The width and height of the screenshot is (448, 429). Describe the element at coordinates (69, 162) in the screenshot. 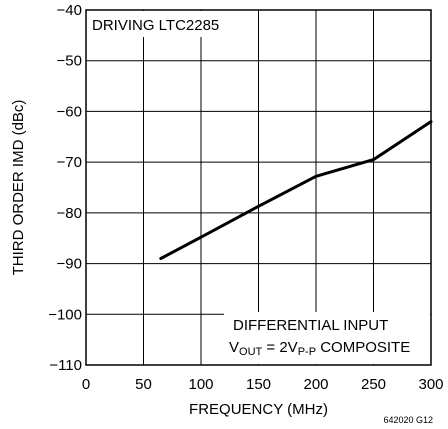

I see `y-tick-label: −70` at that location.